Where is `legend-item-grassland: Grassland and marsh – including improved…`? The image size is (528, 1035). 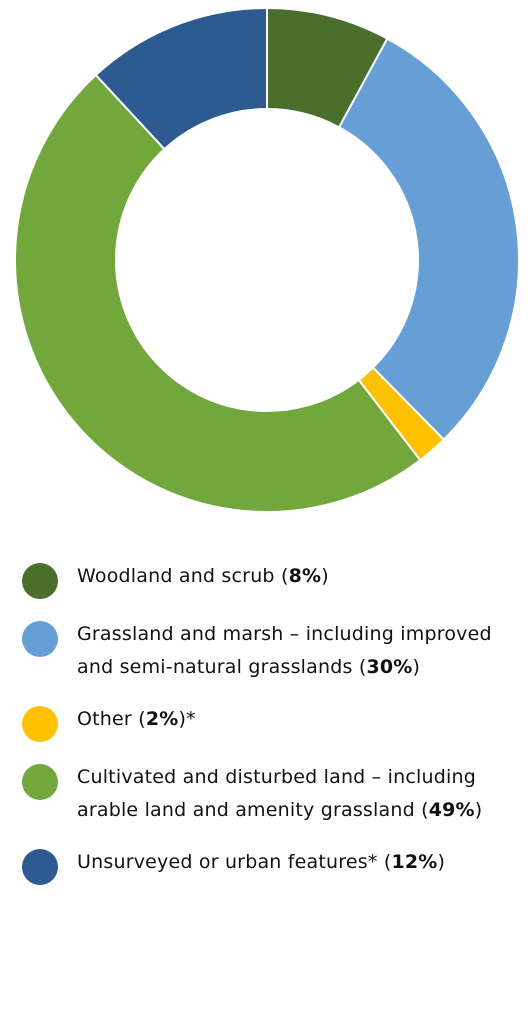
legend-item-grassland: Grassland and marsh – including improved… is located at coordinates (267, 651).